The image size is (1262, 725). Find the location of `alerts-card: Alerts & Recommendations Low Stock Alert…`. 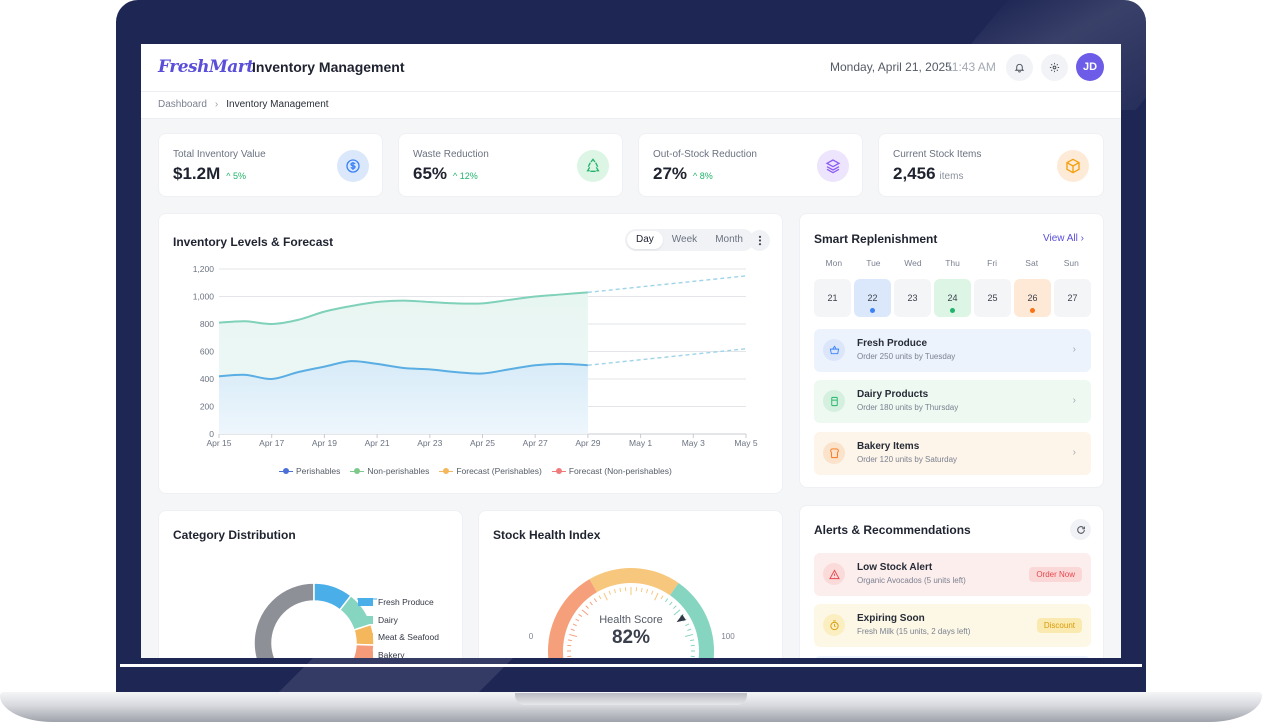

alerts-card: Alerts & Recommendations Low Stock Alert… is located at coordinates (951, 581).